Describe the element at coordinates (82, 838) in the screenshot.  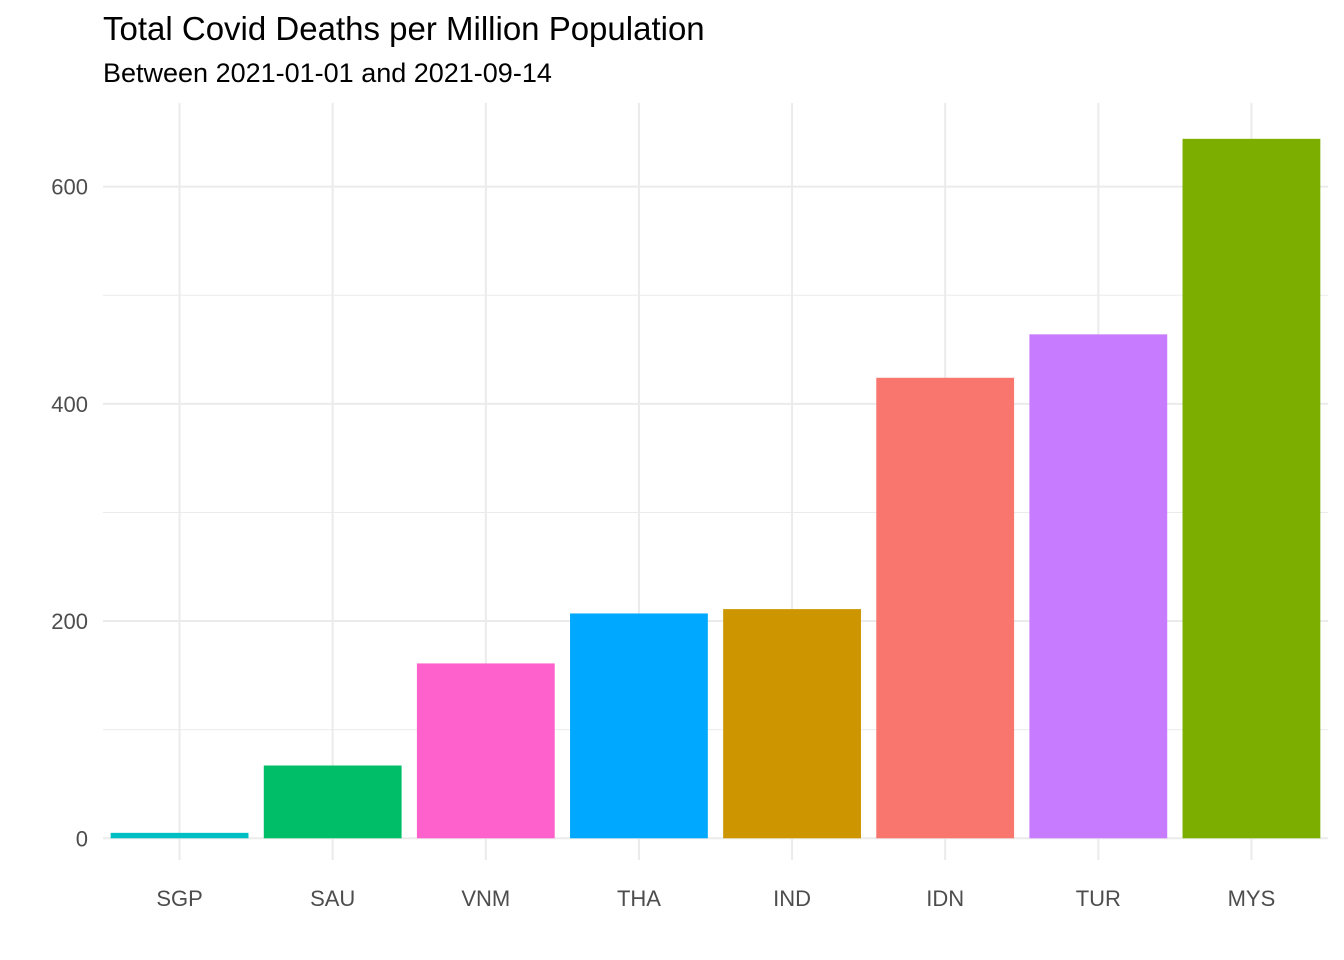
I see `y-tick-label: 0` at that location.